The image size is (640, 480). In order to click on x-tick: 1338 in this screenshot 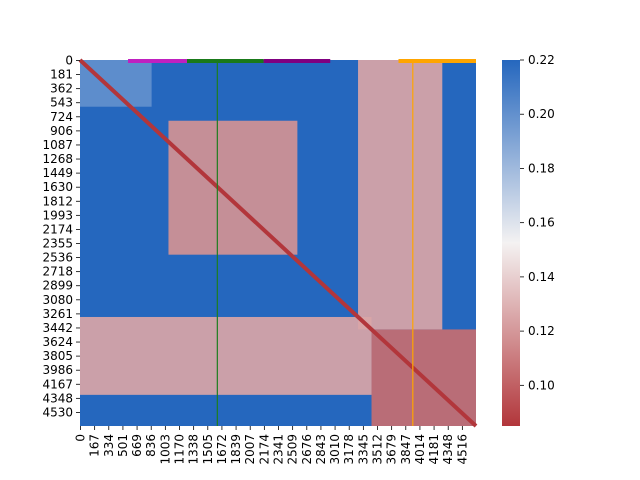, I will do `click(194, 445)`.